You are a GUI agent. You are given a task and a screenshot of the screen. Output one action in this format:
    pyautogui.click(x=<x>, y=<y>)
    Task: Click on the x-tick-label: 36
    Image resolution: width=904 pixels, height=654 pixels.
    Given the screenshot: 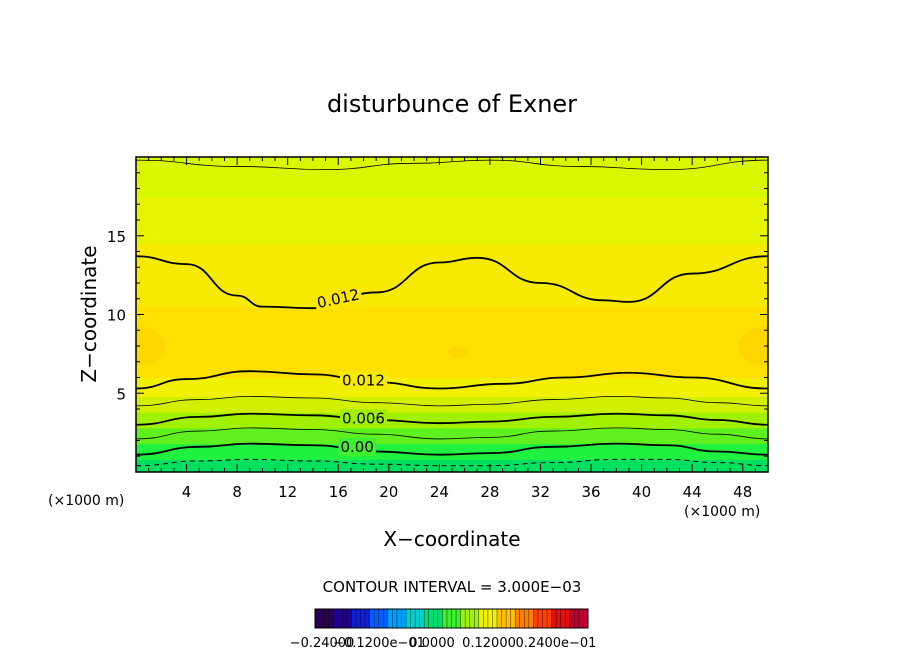 What is the action you would take?
    pyautogui.click(x=590, y=492)
    